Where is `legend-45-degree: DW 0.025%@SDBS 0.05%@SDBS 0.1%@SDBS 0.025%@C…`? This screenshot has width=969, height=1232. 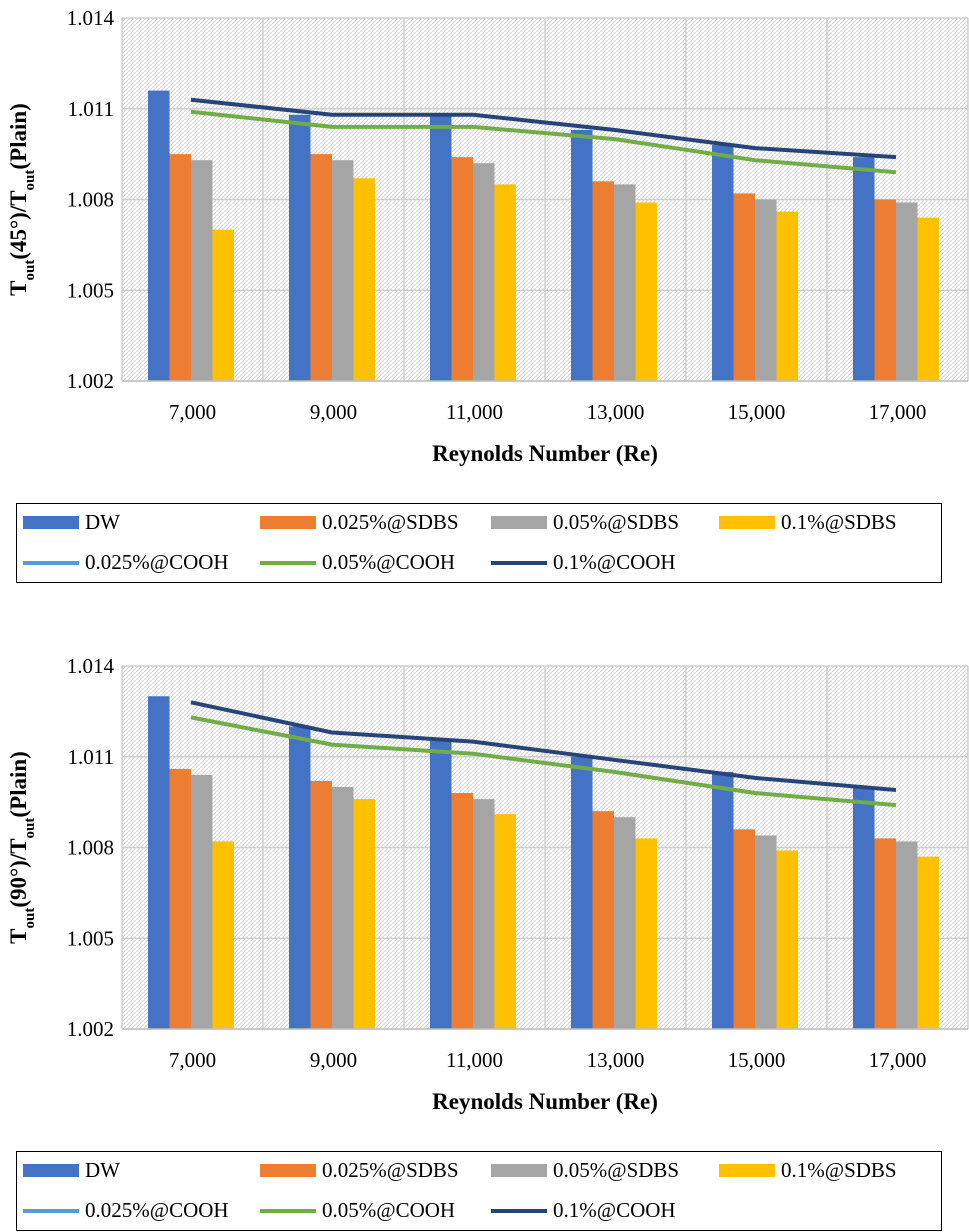 legend-45-degree: DW 0.025%@SDBS 0.05%@SDBS 0.1%@SDBS 0.025%@C… is located at coordinates (479, 543).